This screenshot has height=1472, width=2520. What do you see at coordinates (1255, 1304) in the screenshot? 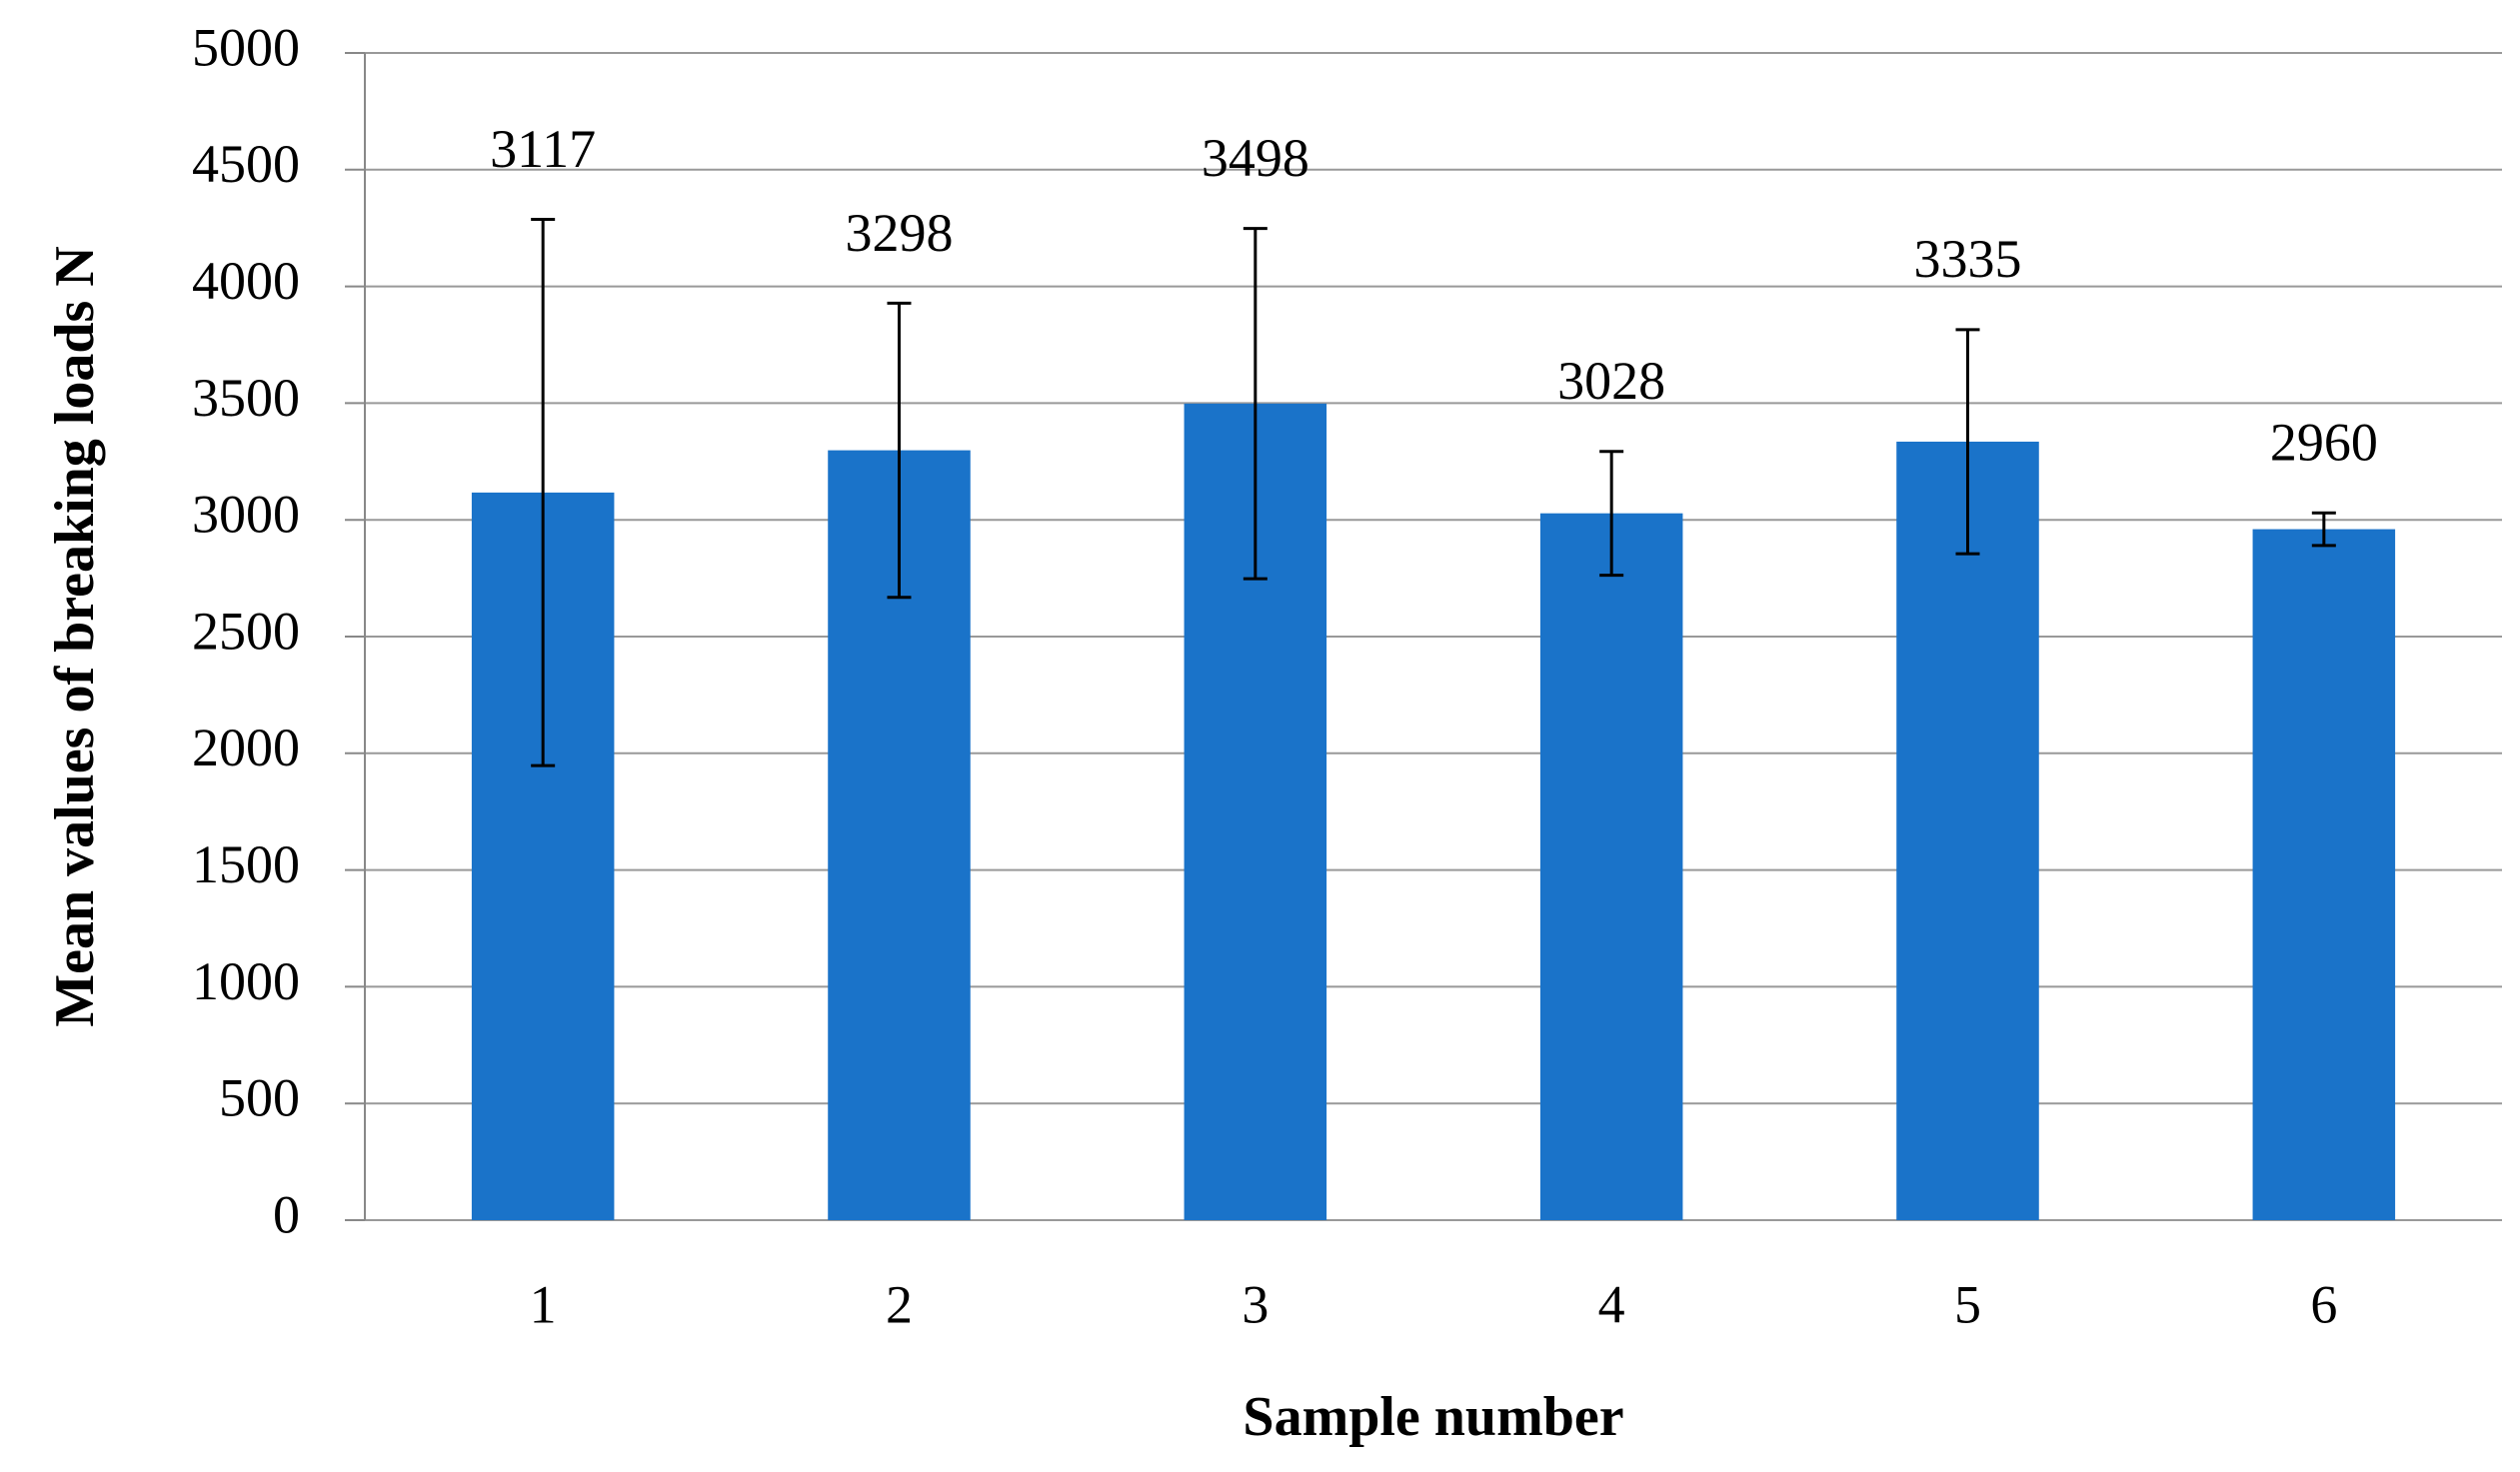
I see `x-tick-label: 3` at bounding box center [1255, 1304].